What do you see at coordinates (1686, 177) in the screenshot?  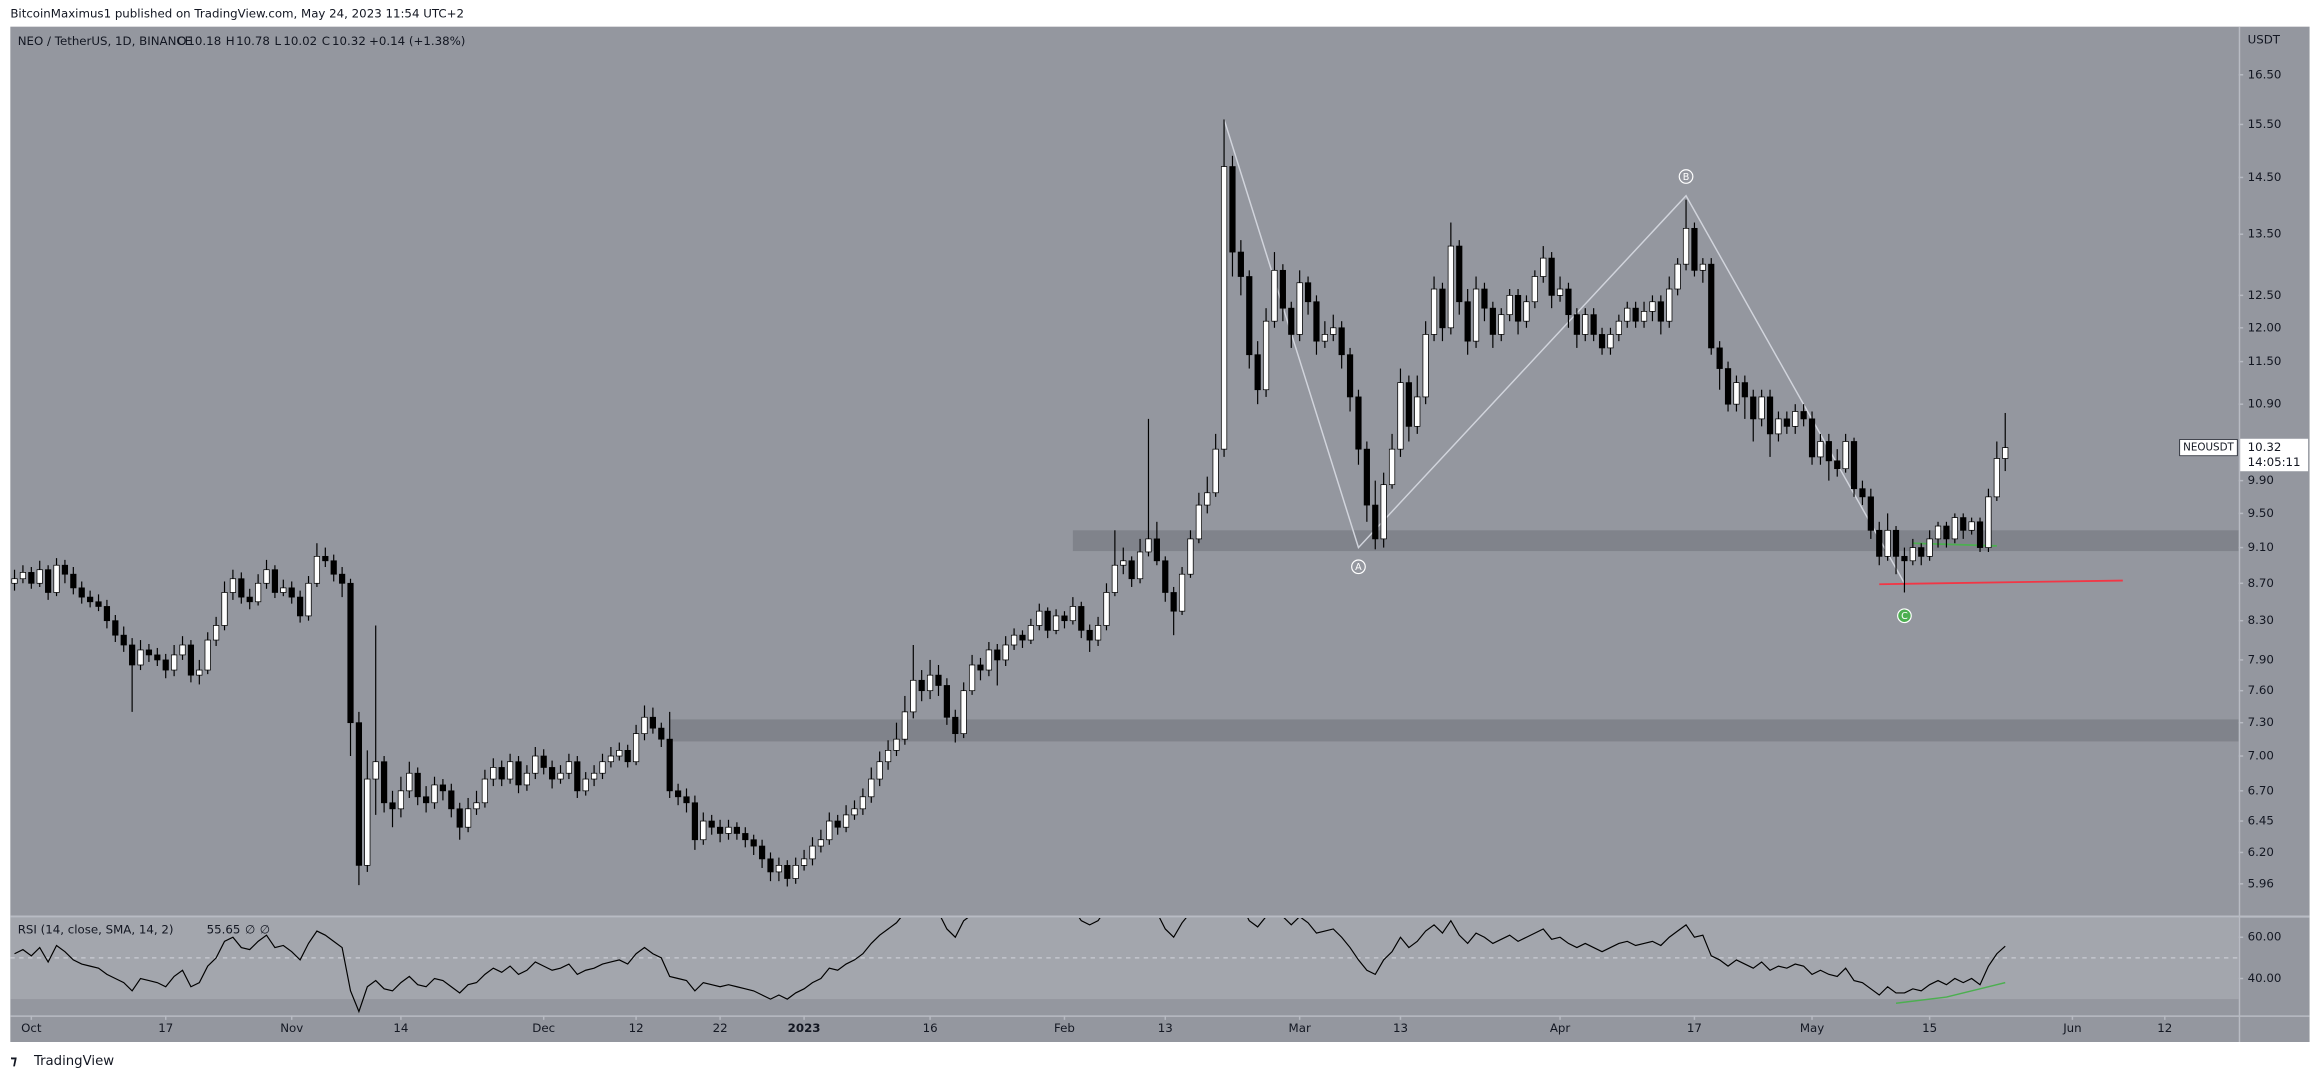 I see `wave-label: B` at bounding box center [1686, 177].